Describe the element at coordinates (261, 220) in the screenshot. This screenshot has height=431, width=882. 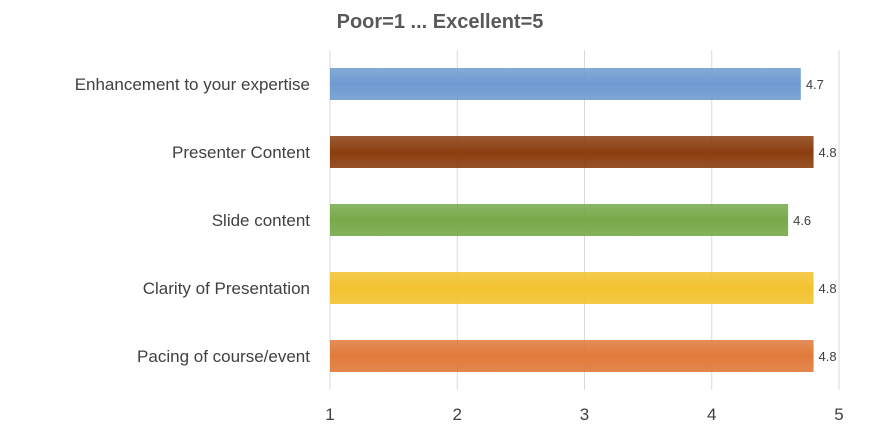
I see `category-label: Slide content` at that location.